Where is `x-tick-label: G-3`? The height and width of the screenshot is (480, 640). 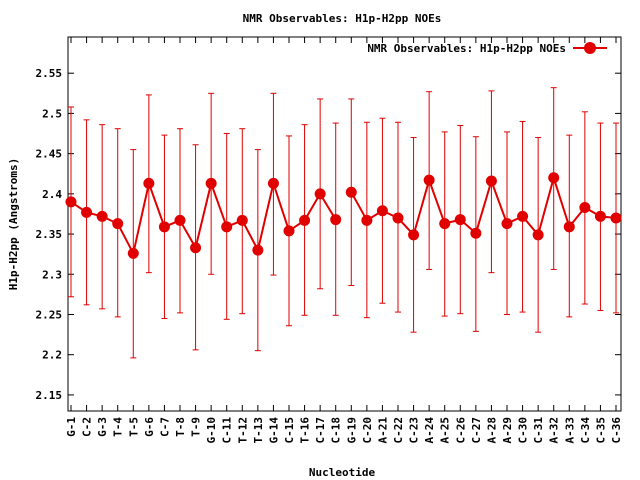 x-tick-label: G-3 is located at coordinates (102, 427).